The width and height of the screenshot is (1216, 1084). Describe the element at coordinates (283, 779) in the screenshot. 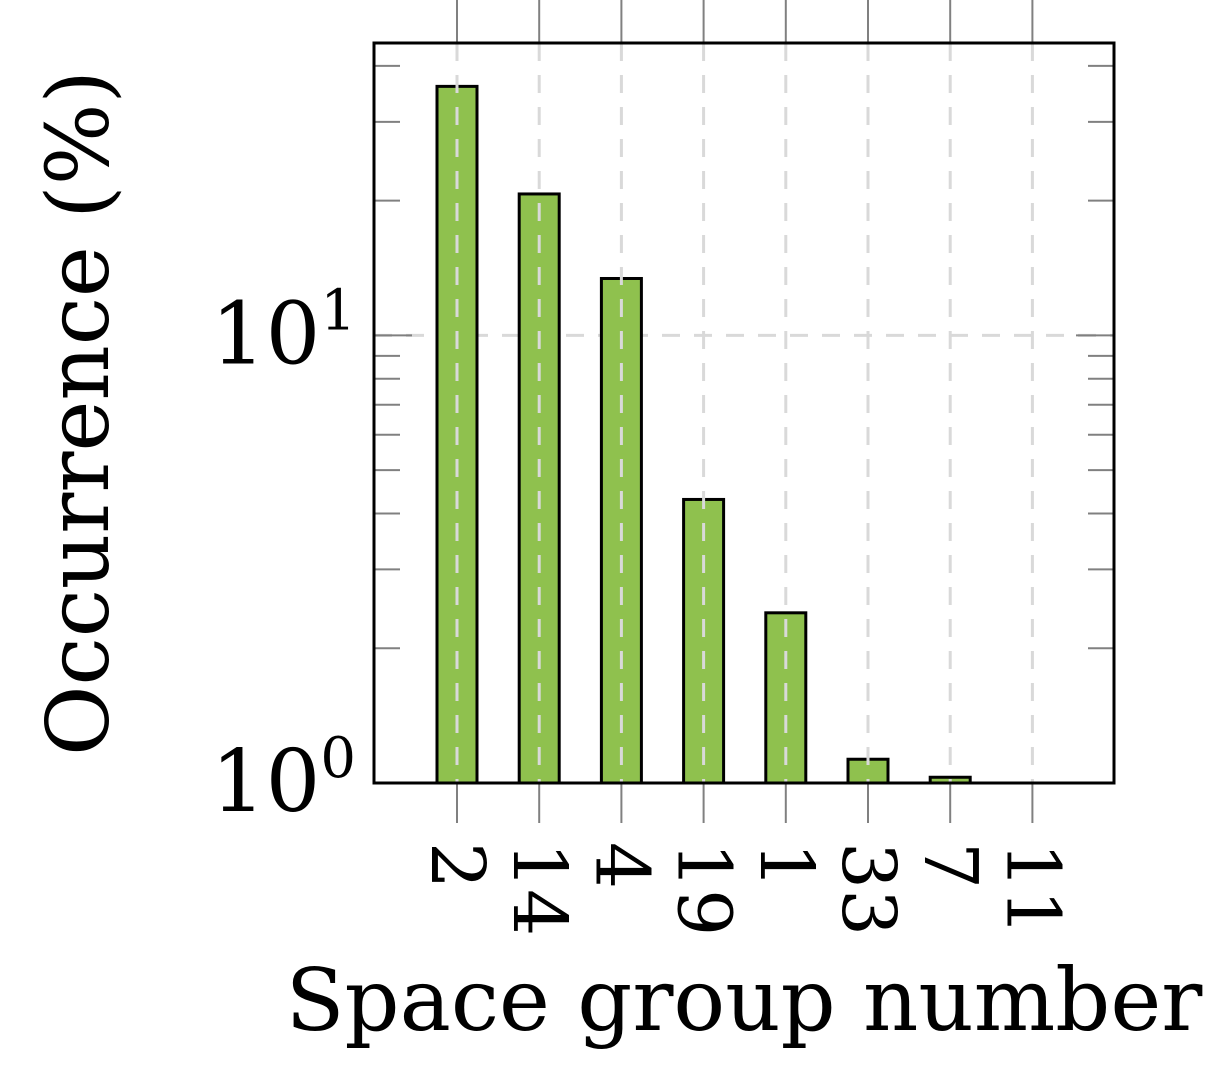

I see `y-tick-label: 100` at that location.